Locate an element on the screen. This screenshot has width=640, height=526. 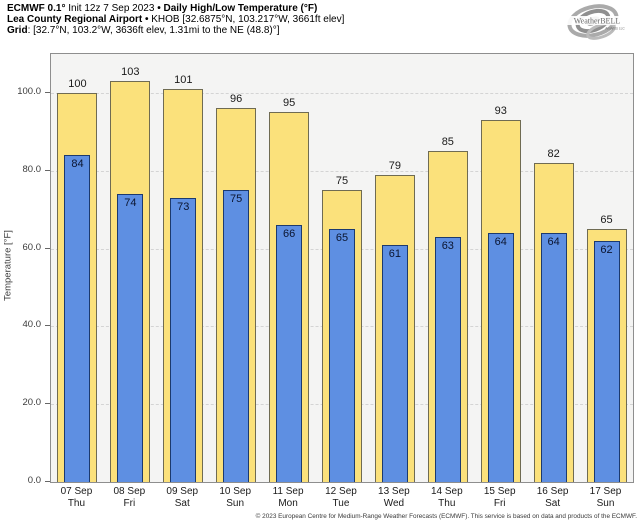
x-label-day: Wed is located at coordinates (394, 503).